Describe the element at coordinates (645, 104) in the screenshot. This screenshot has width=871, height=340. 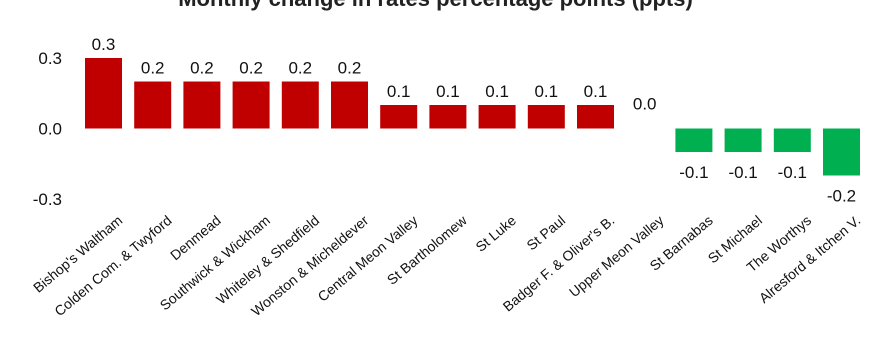
I see `data-label: 0.0` at that location.